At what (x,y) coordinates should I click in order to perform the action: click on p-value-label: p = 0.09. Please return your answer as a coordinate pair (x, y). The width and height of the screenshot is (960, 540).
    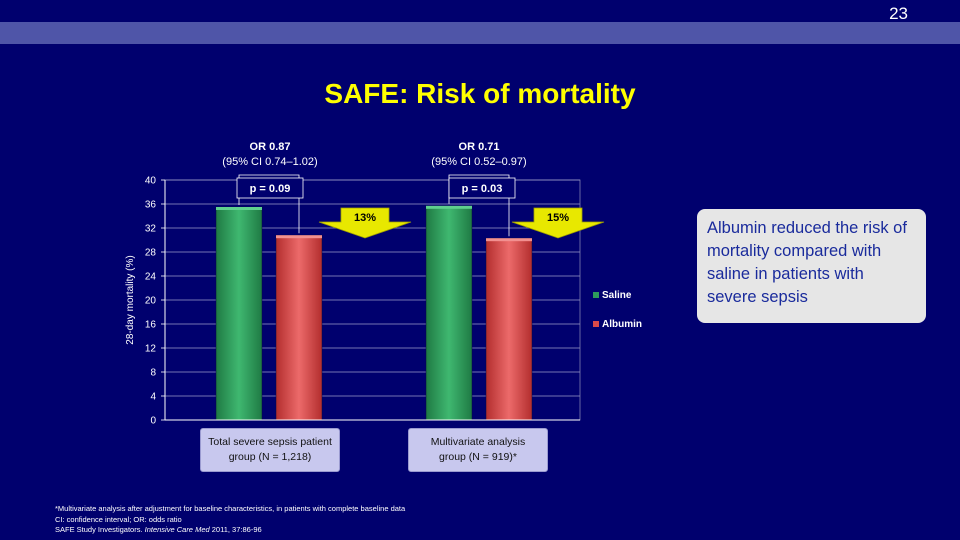
    Looking at the image, I should click on (270, 189).